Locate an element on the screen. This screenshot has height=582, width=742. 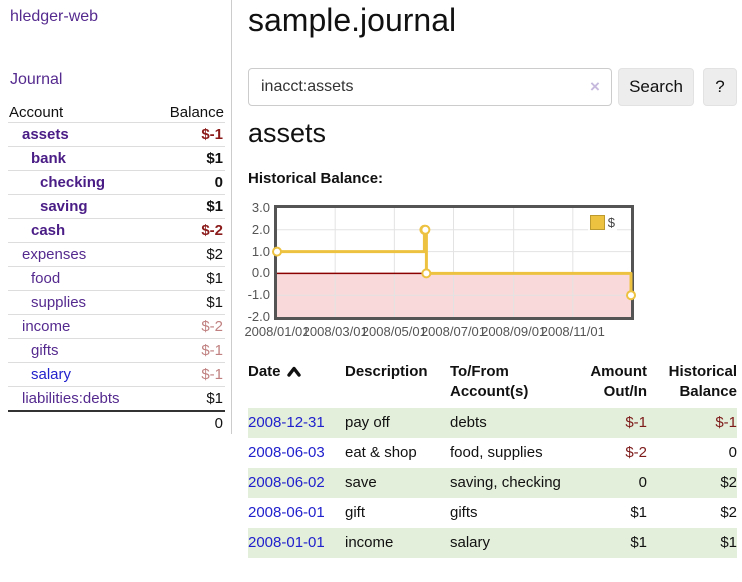
sidebar-account-link: bank is located at coordinates (49, 158).